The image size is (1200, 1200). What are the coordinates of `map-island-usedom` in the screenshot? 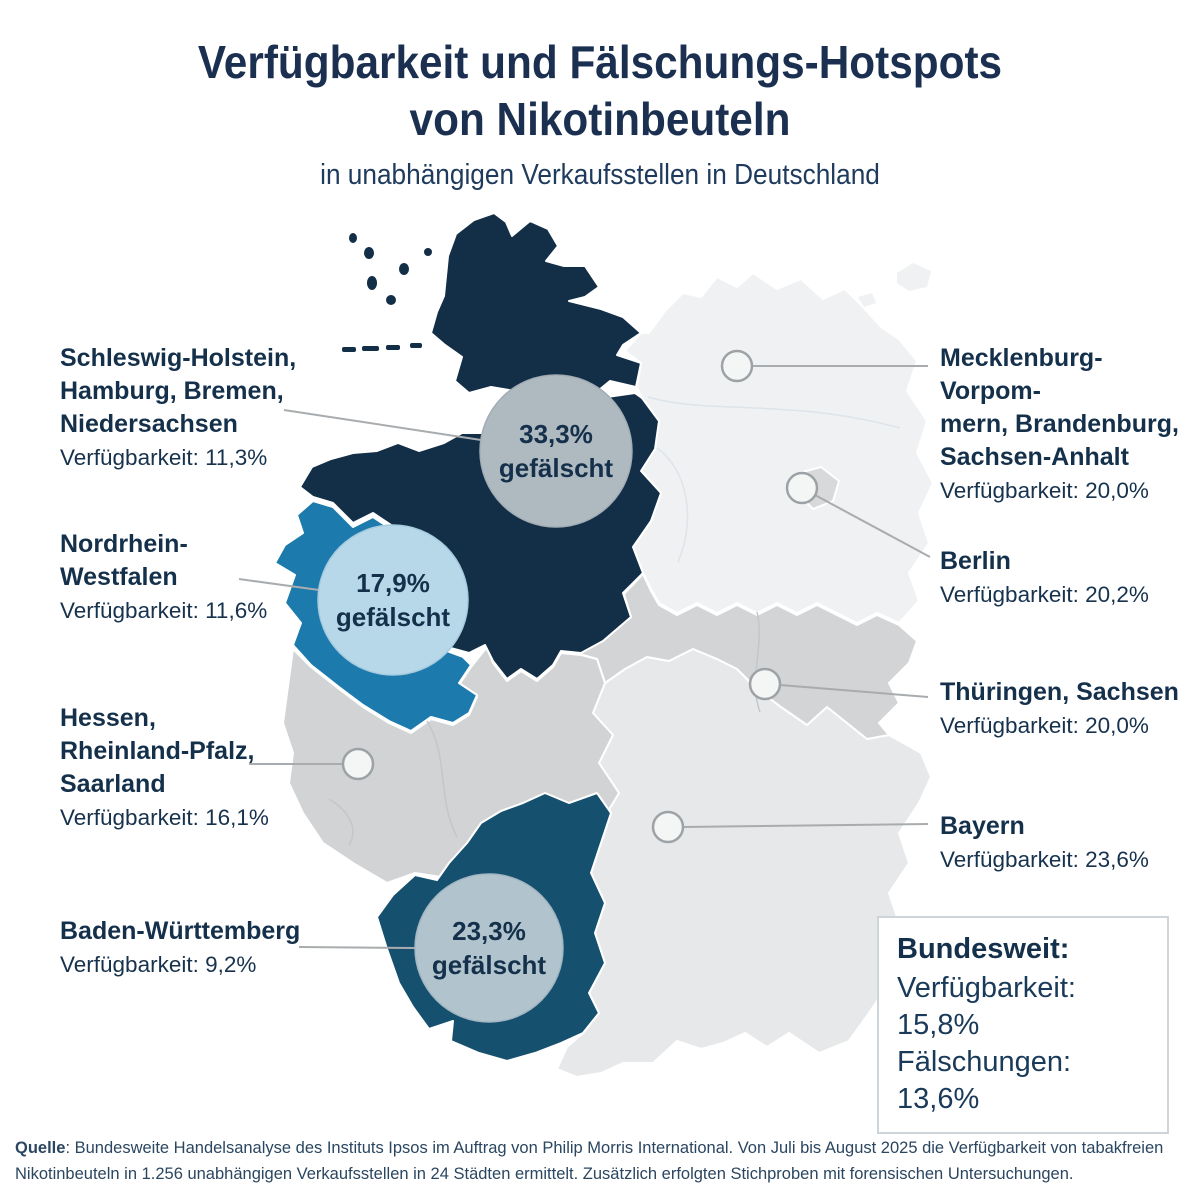 It's located at (867, 300).